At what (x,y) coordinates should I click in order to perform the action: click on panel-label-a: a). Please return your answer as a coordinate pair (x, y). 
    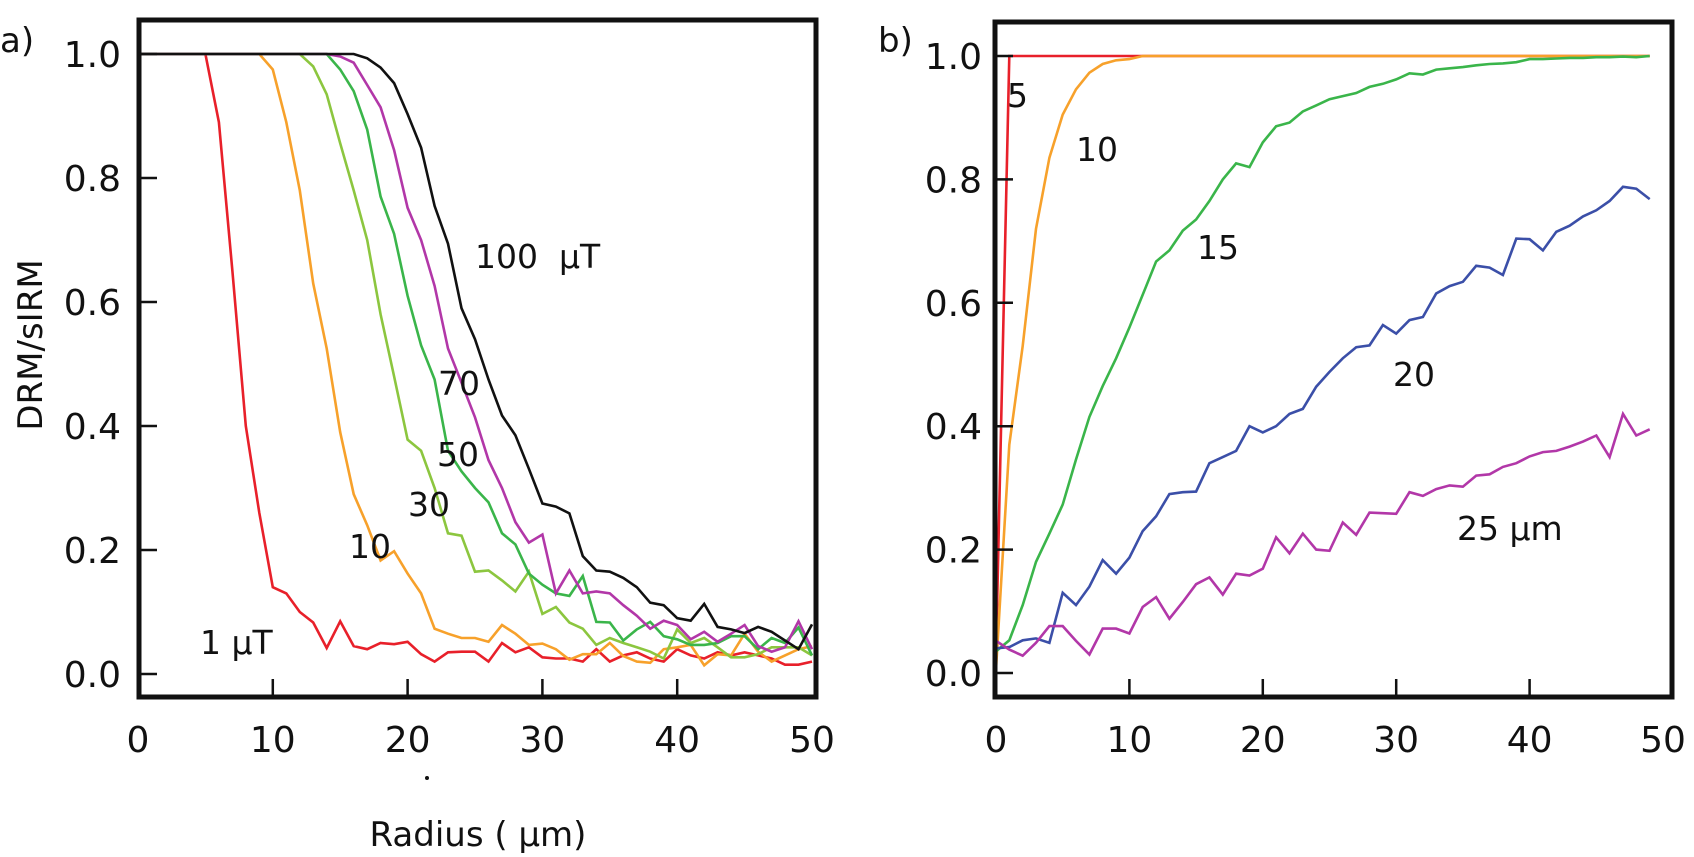
    Looking at the image, I should click on (17, 41).